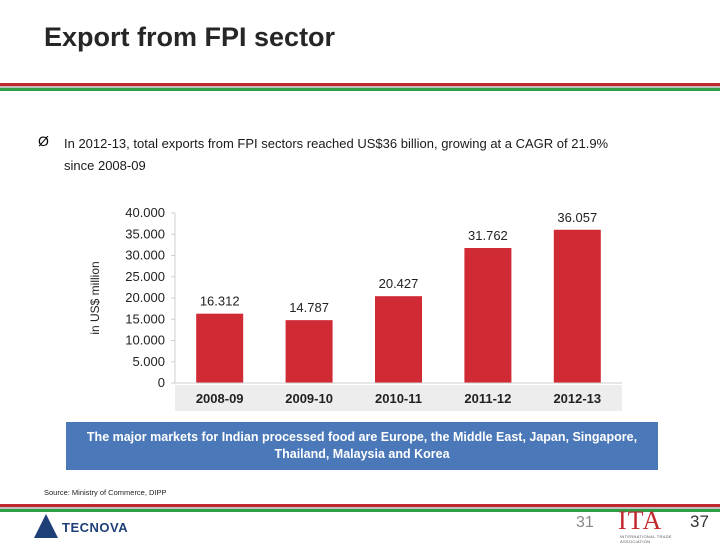  I want to click on y-tick-label: 15.000, so click(145, 318).